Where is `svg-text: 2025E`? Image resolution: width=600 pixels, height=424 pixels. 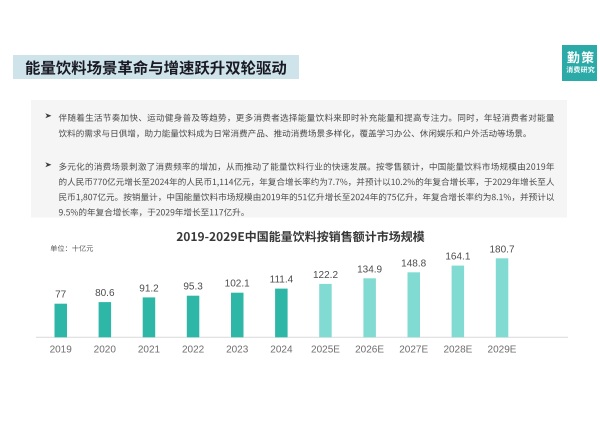
svg-text: 2025E is located at coordinates (325, 350).